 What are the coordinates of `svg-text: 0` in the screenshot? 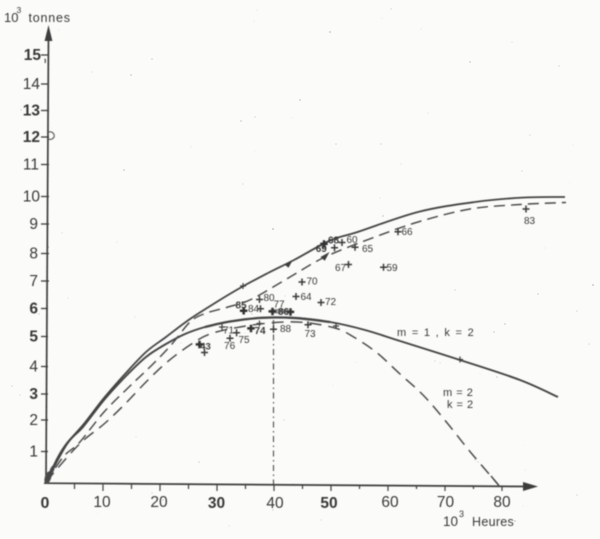 It's located at (45, 503).